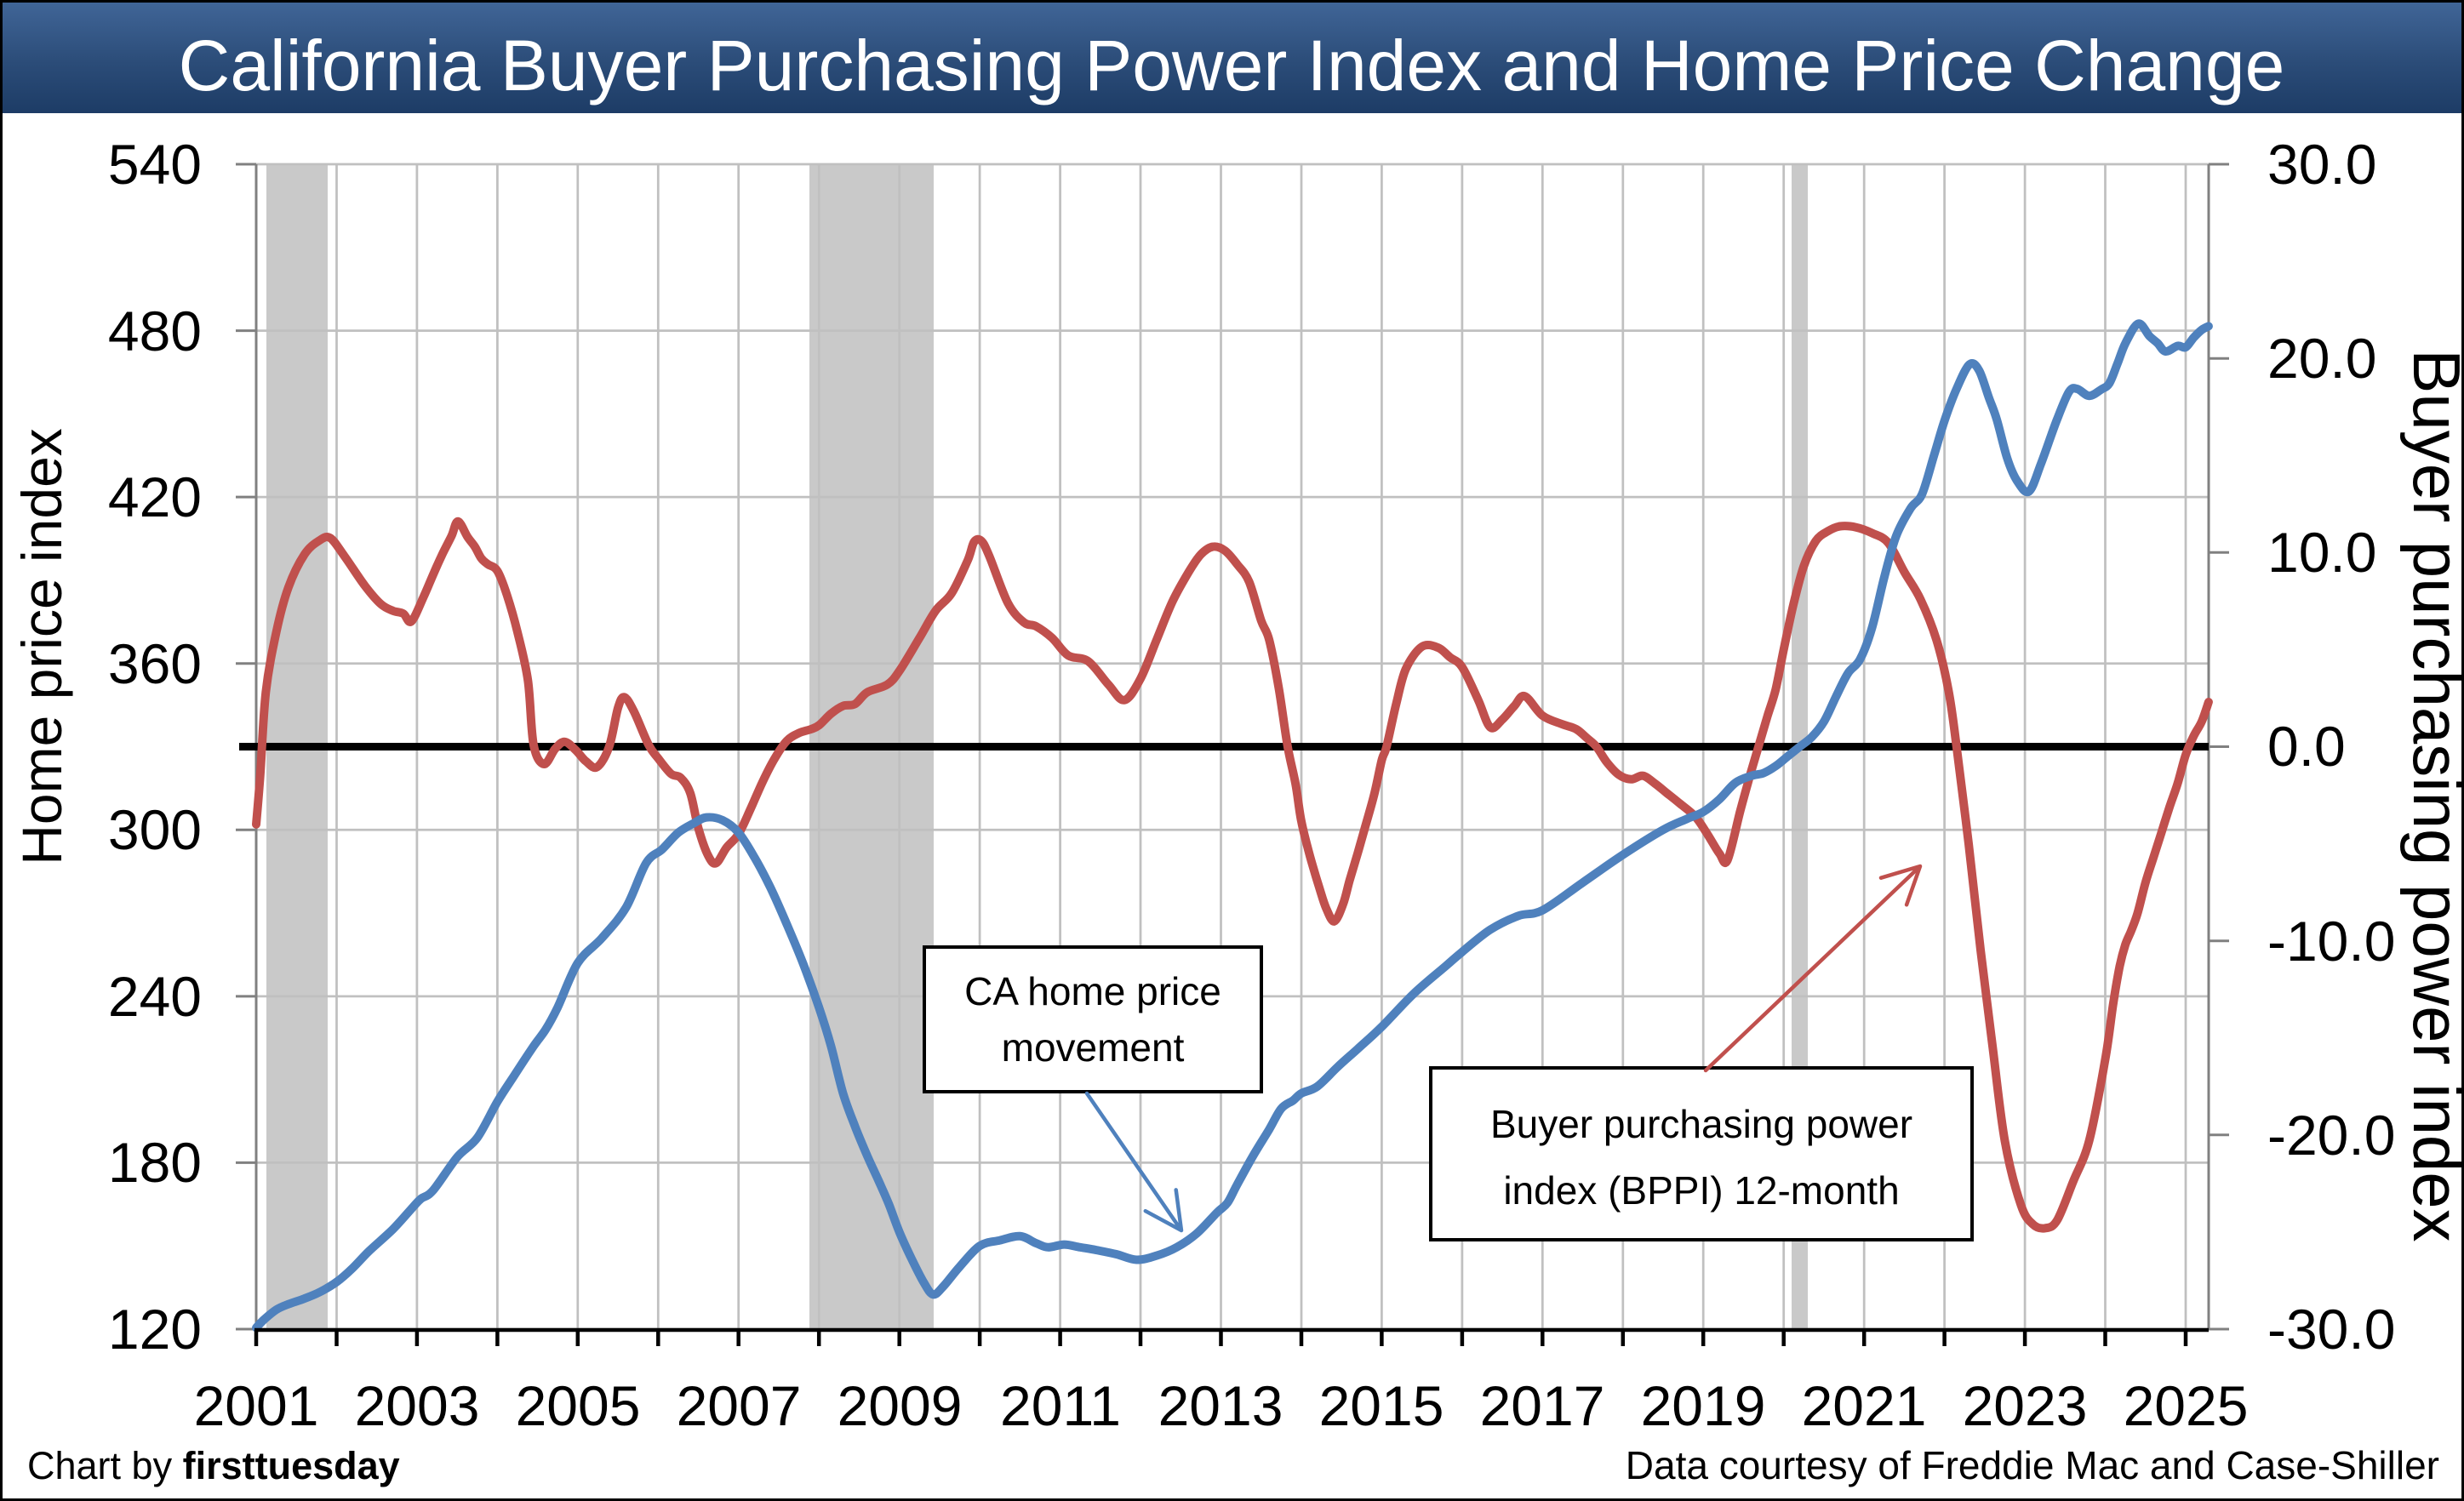 The image size is (2464, 1501). Describe the element at coordinates (155, 496) in the screenshot. I see `svg-text: 420` at that location.